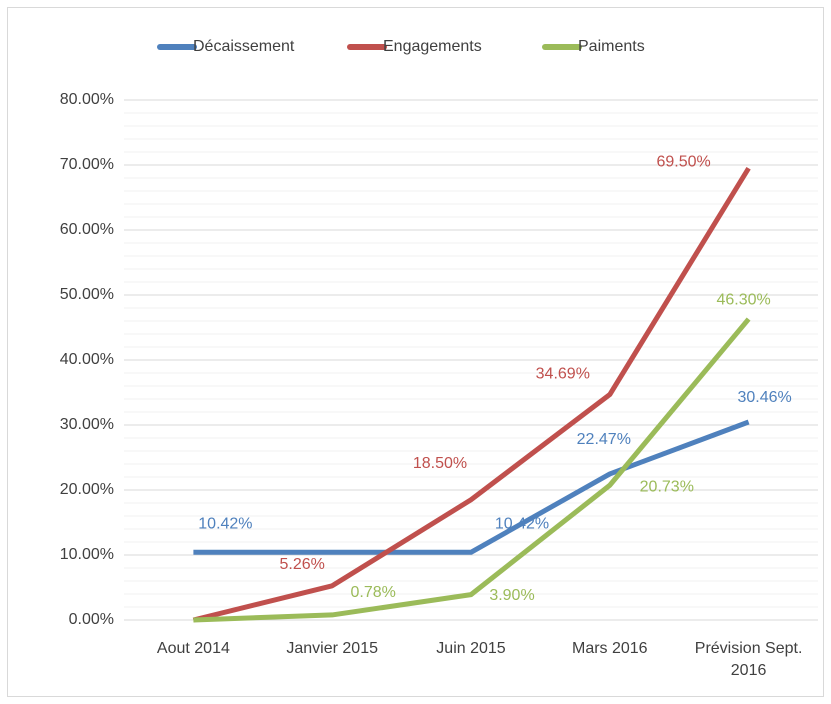 This screenshot has height=704, width=831. What do you see at coordinates (87, 554) in the screenshot?
I see `y-tick-label: 10.00%` at bounding box center [87, 554].